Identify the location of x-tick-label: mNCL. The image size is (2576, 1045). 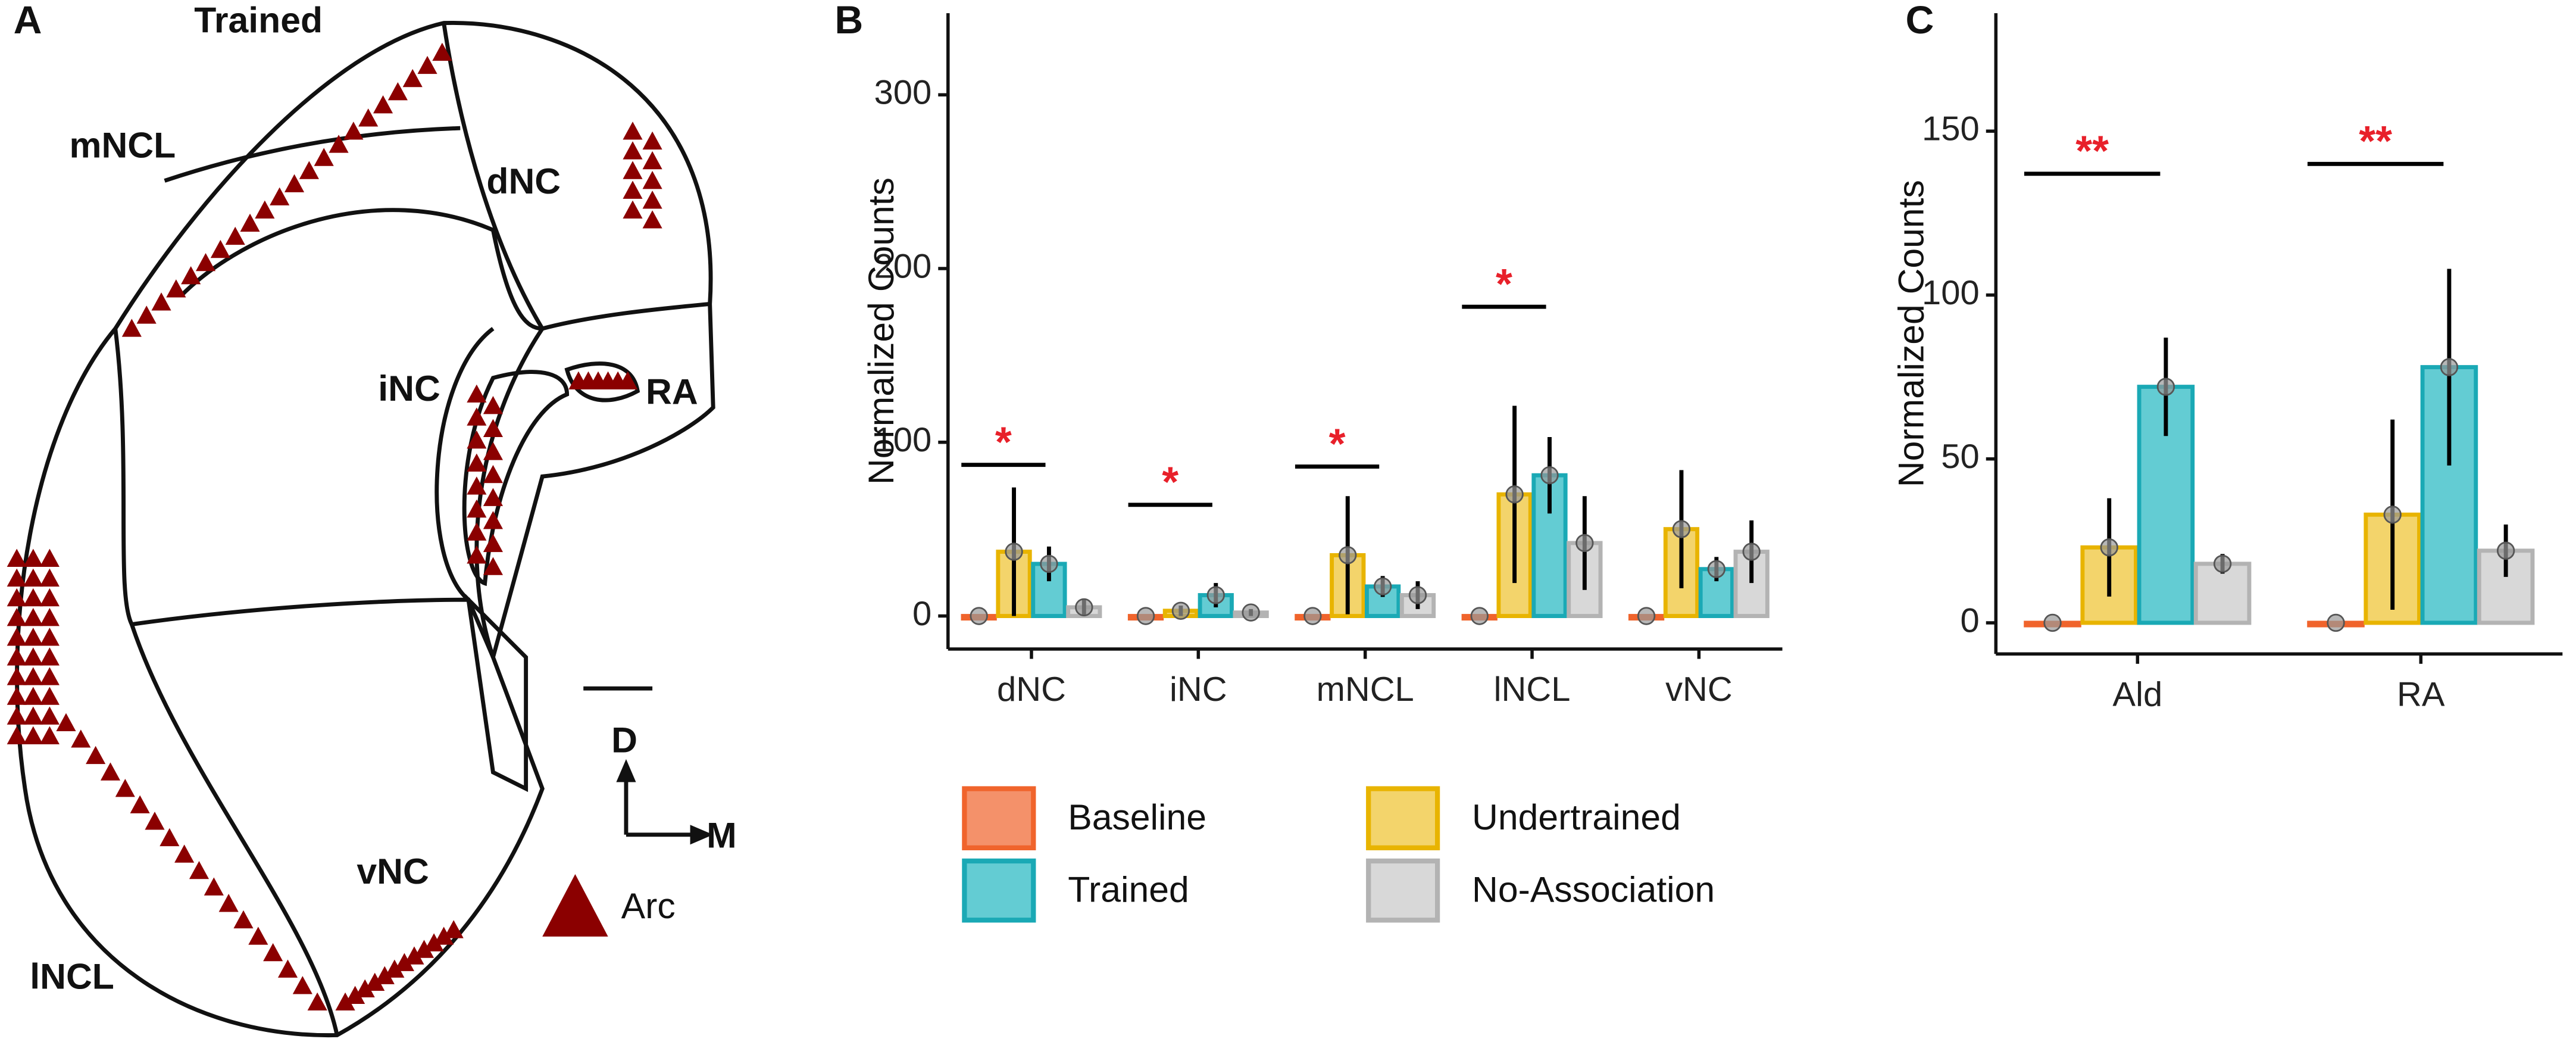
(1365, 689).